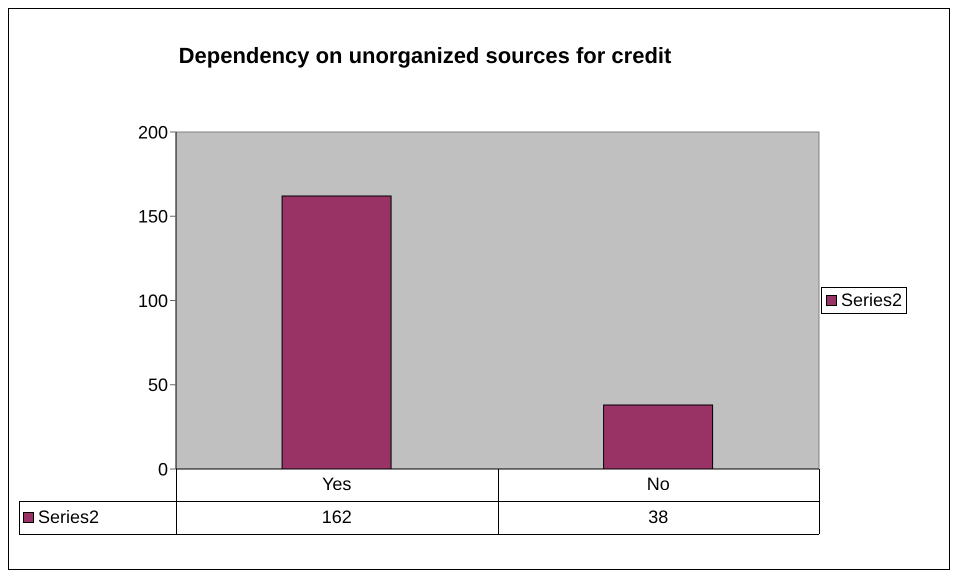 The width and height of the screenshot is (956, 576). What do you see at coordinates (658, 484) in the screenshot?
I see `x-tick-label: No` at bounding box center [658, 484].